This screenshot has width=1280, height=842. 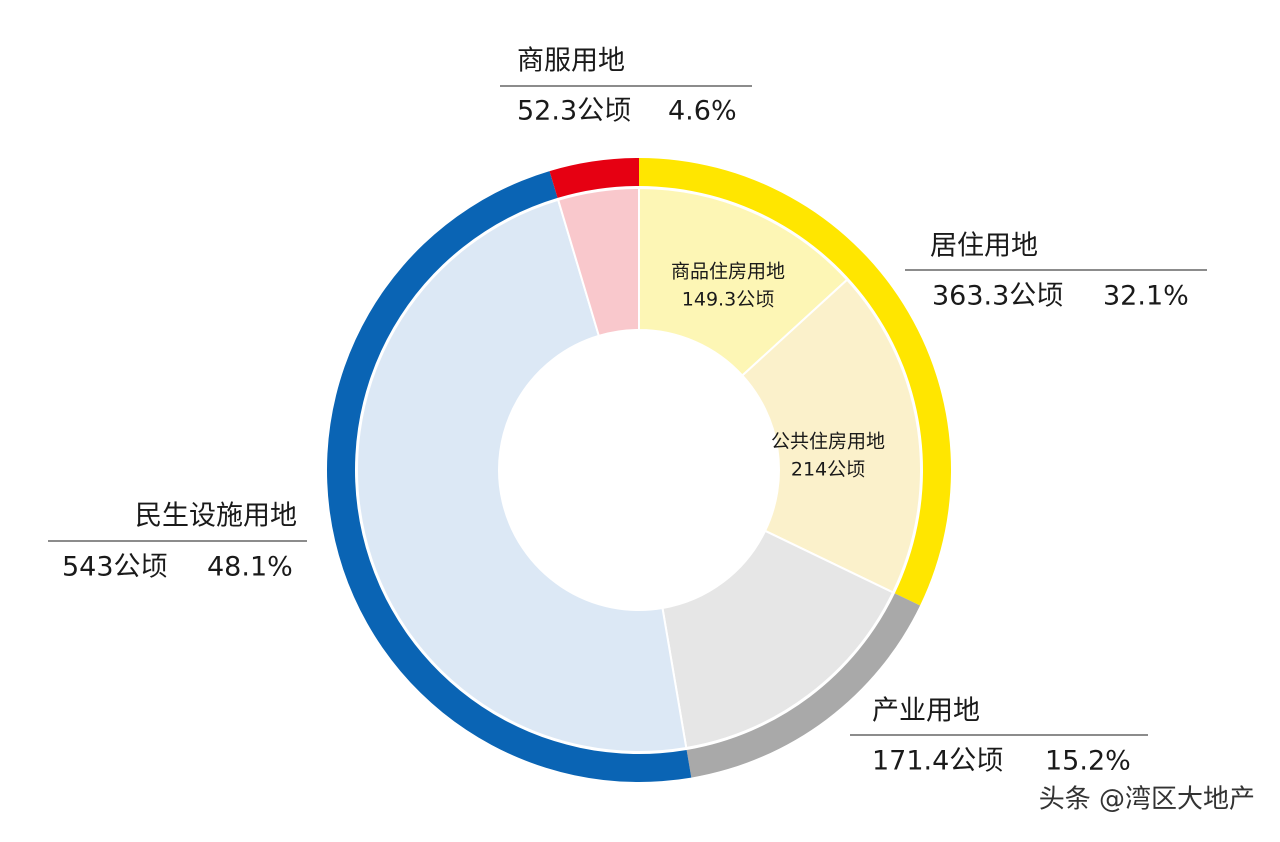 I want to click on category-label: 居住用地, so click(x=984, y=246).